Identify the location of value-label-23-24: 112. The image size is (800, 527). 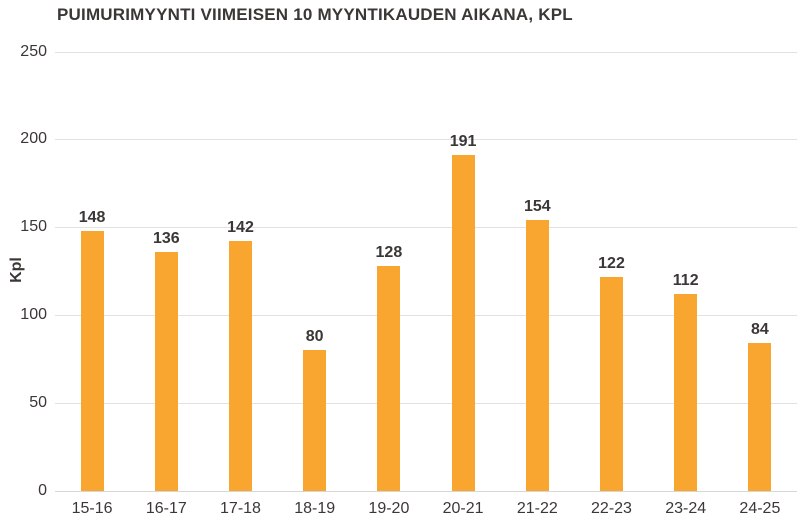
(685, 281).